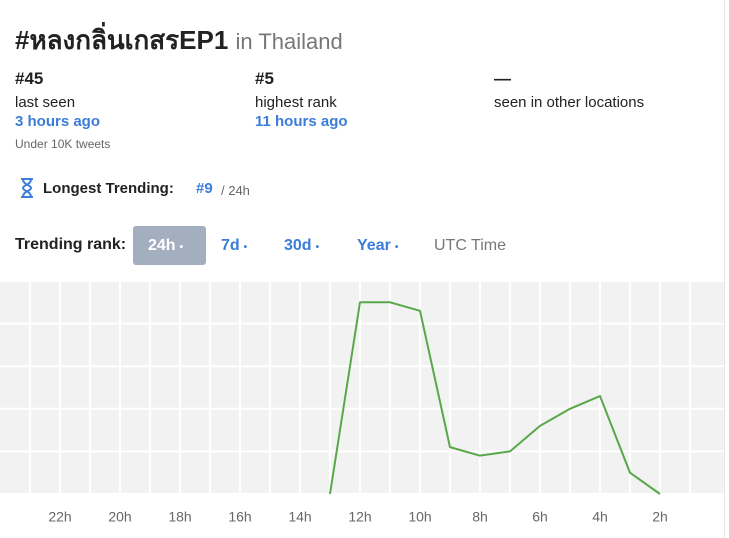 The height and width of the screenshot is (538, 729). What do you see at coordinates (480, 517) in the screenshot?
I see `x-tick-label: 8h` at bounding box center [480, 517].